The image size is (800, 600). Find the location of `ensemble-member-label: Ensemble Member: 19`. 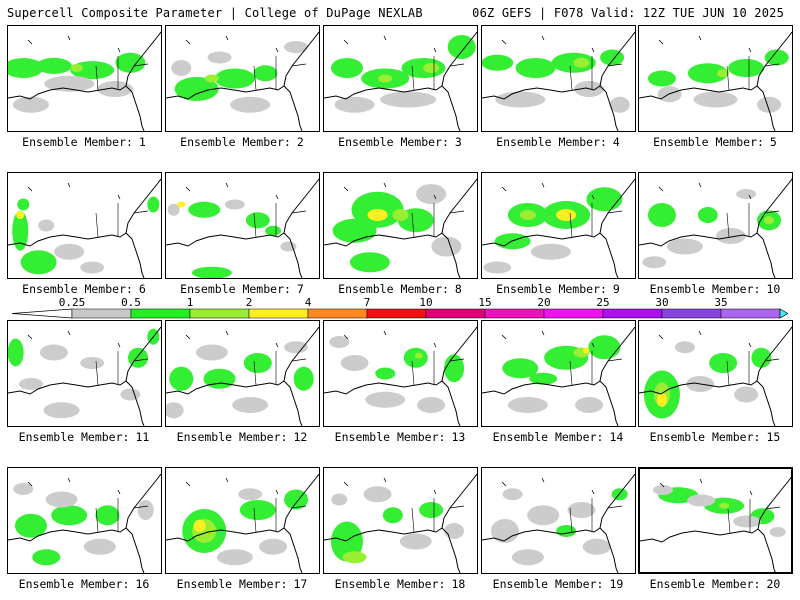

ensemble-member-label: Ensemble Member: 19 is located at coordinates (558, 584).